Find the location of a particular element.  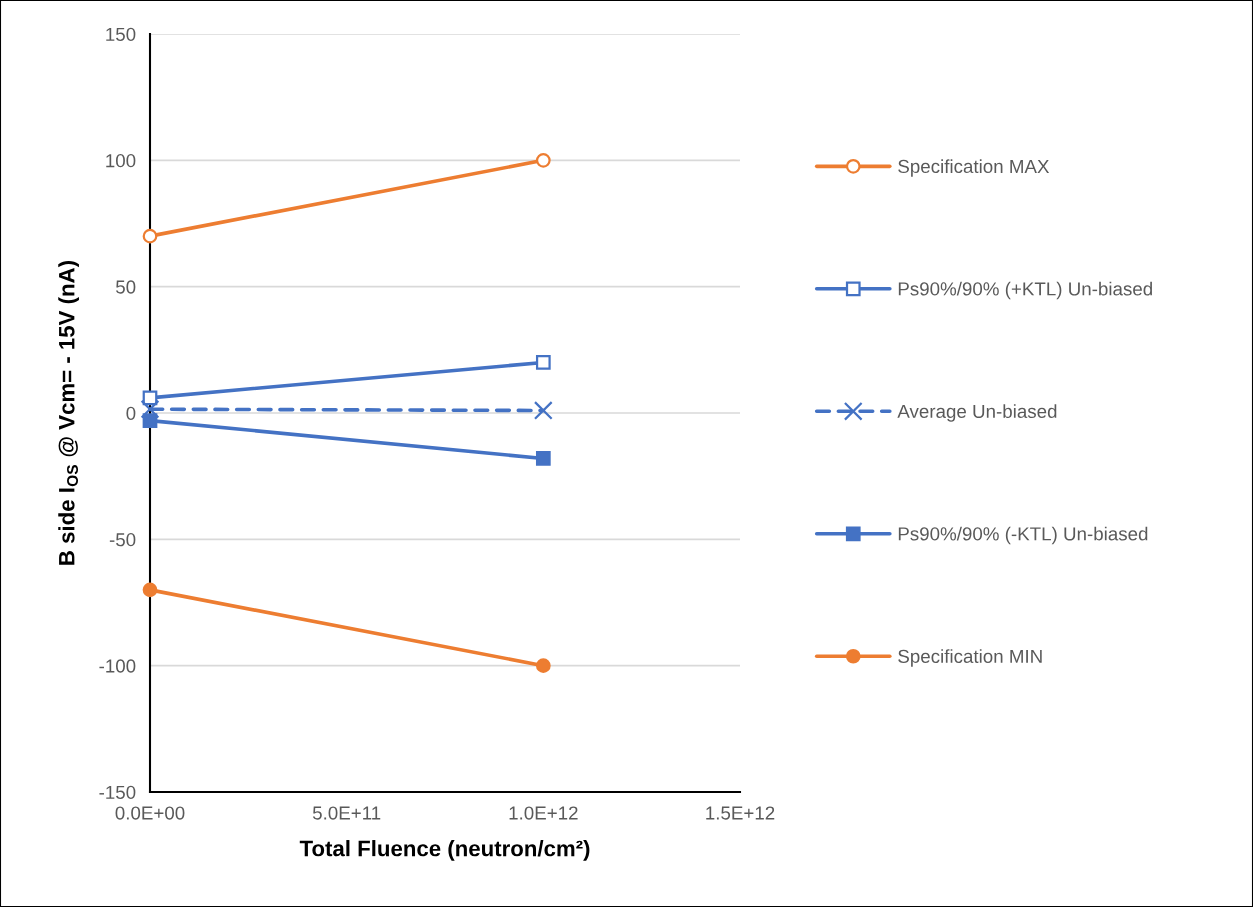

legend-label: Ps90%/90% (-KTL) Un-biased is located at coordinates (1023, 535).